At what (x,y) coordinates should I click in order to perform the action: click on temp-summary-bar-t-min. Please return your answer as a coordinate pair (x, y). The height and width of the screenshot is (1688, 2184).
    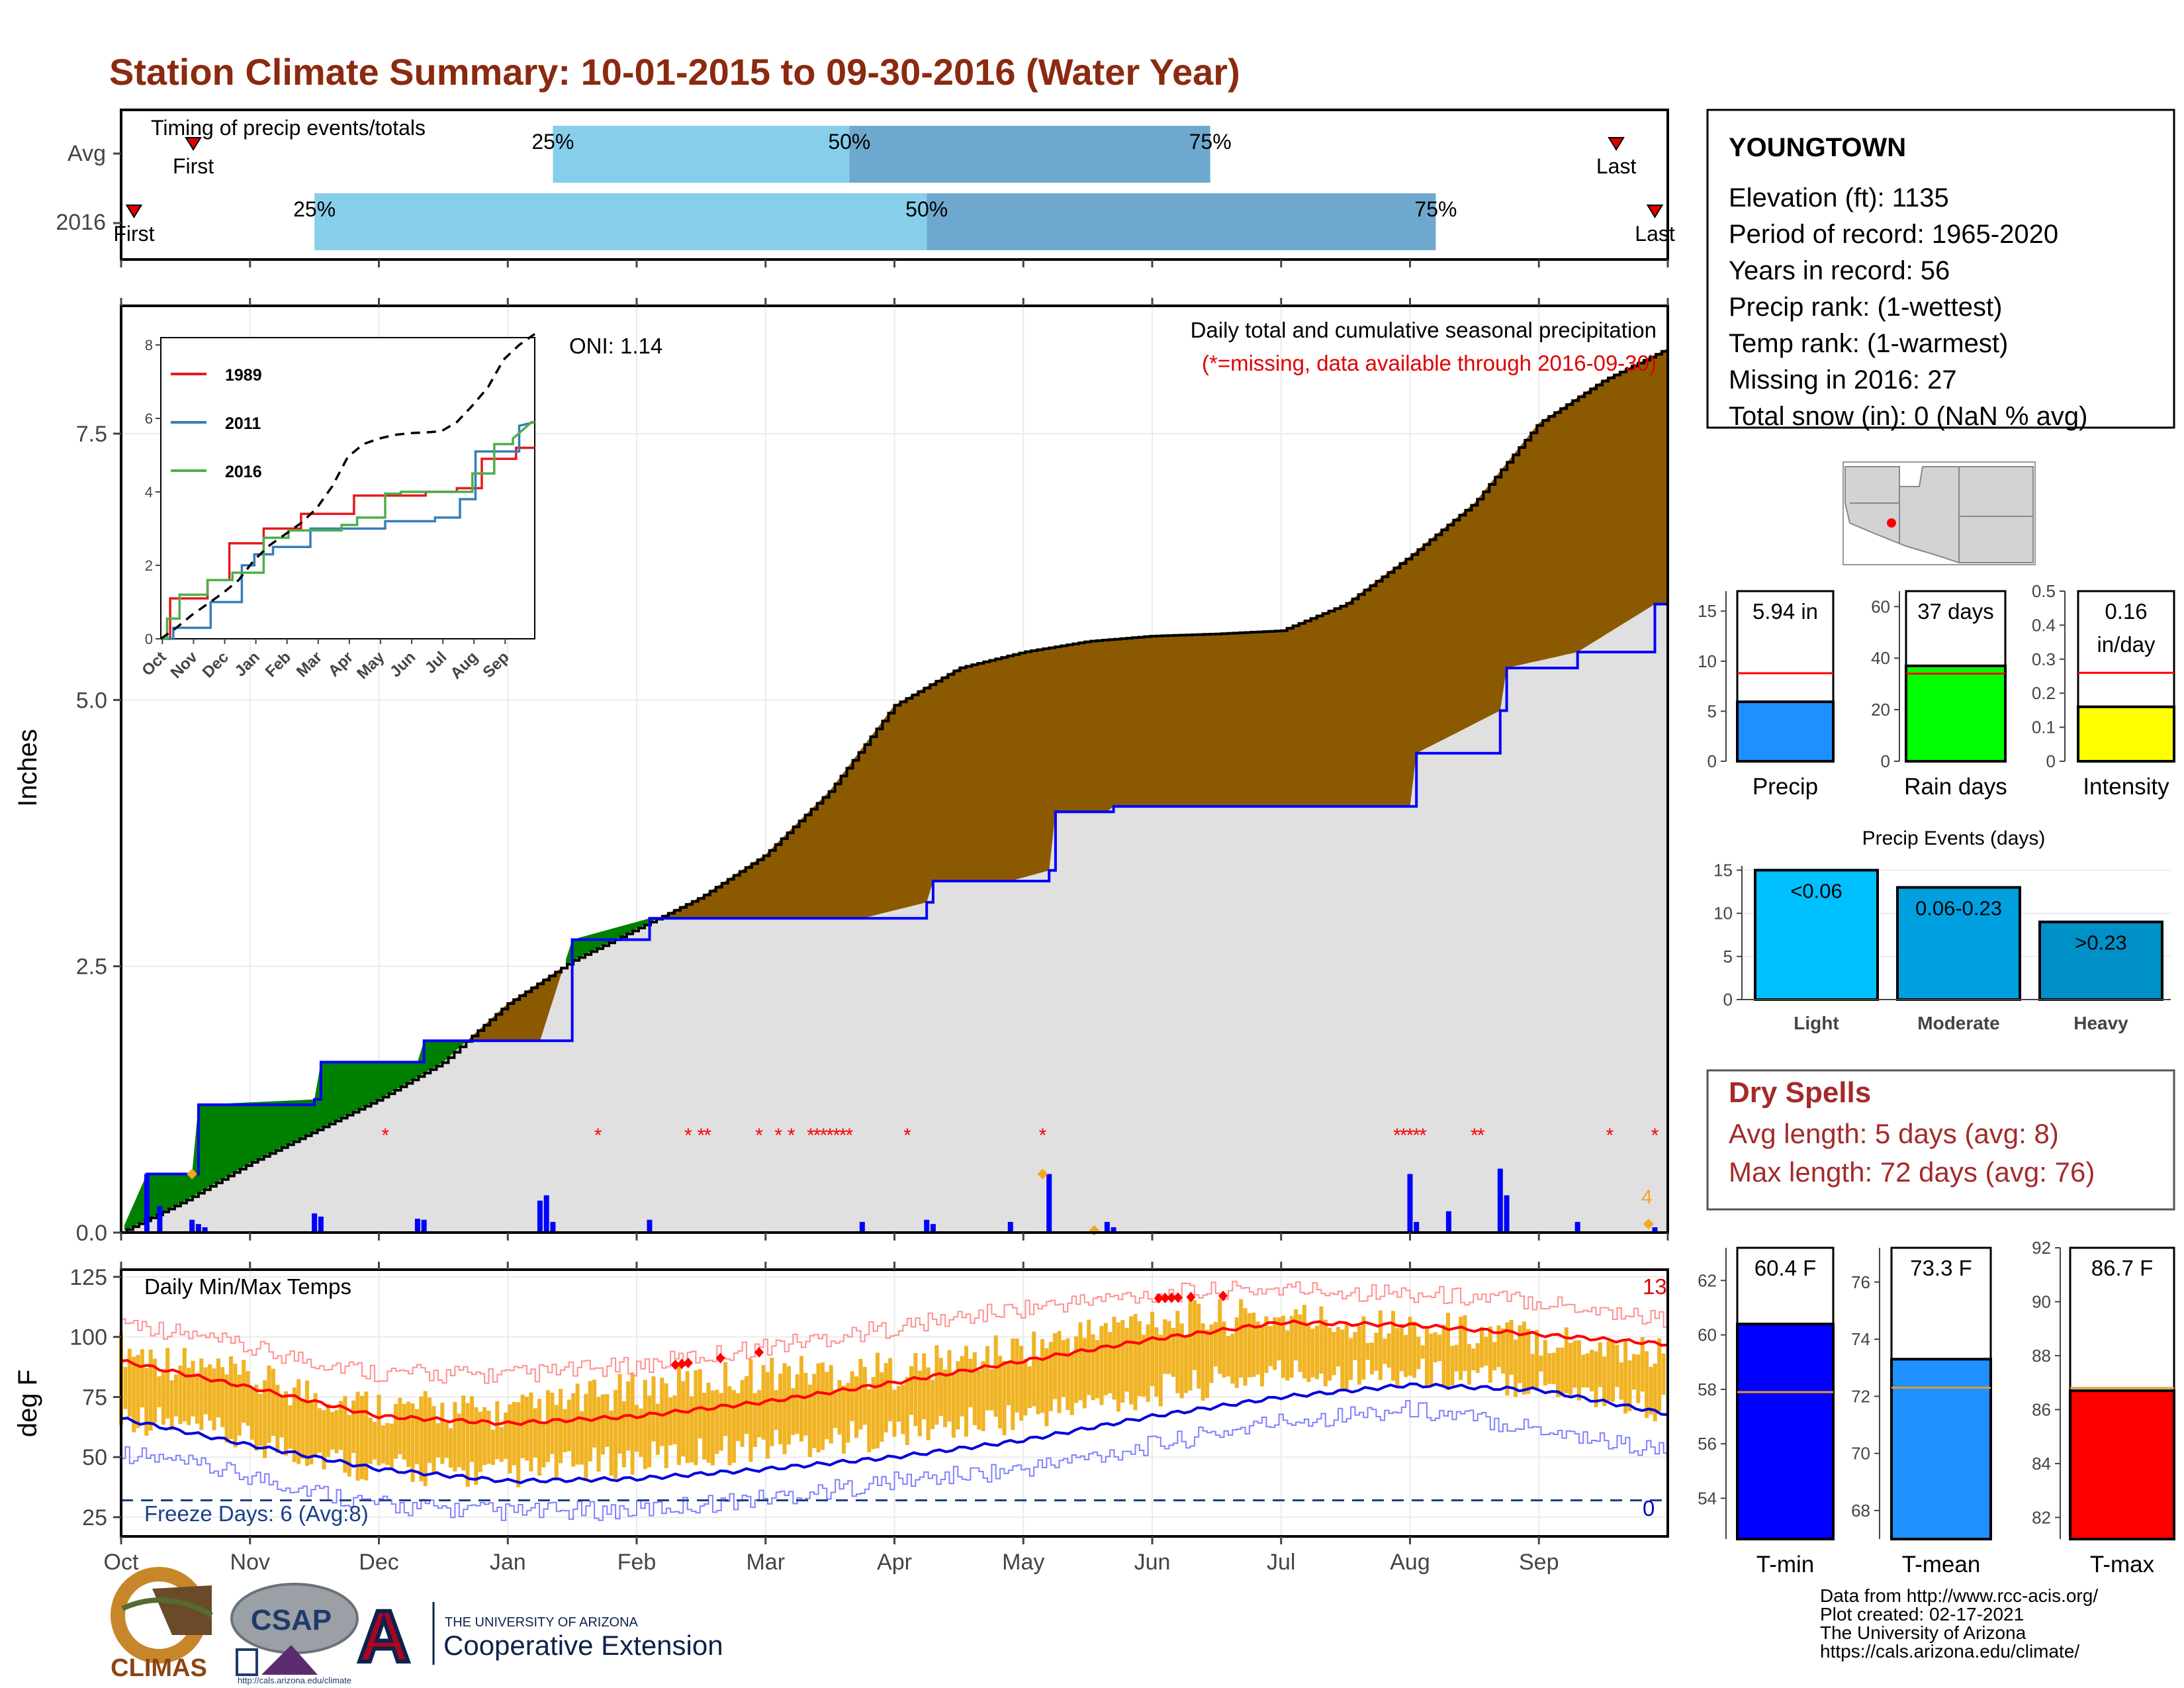
    Looking at the image, I should click on (1786, 1431).